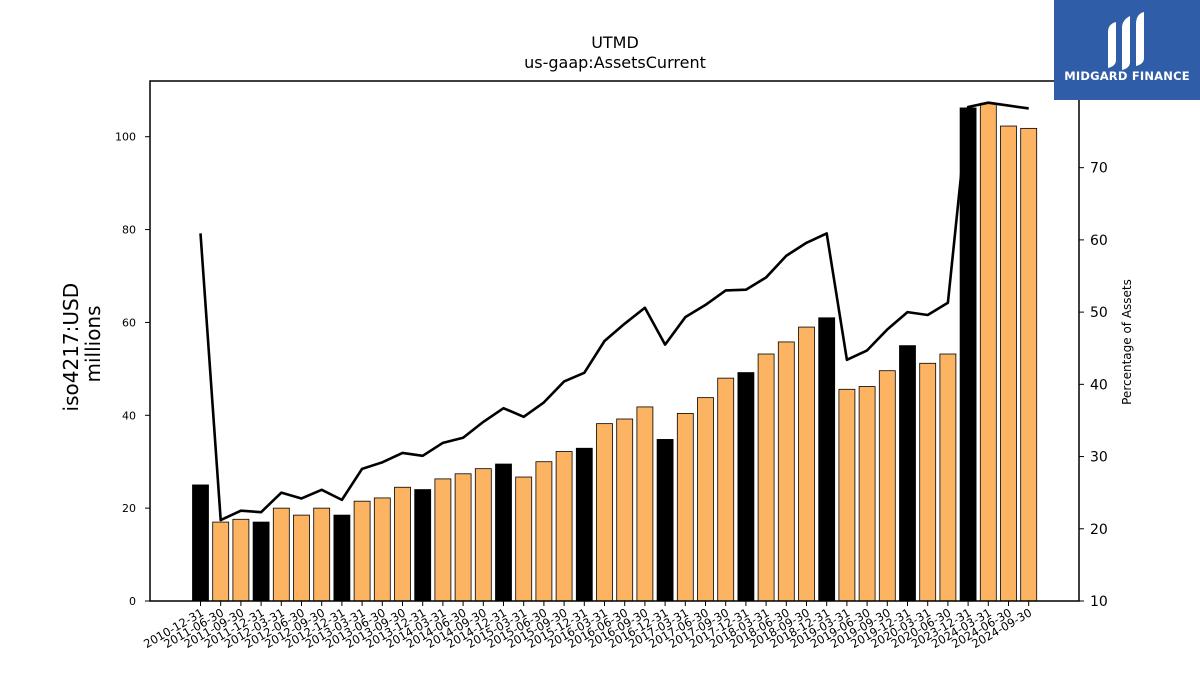 The width and height of the screenshot is (1200, 675). I want to click on chart-title: UTMD, so click(615, 42).